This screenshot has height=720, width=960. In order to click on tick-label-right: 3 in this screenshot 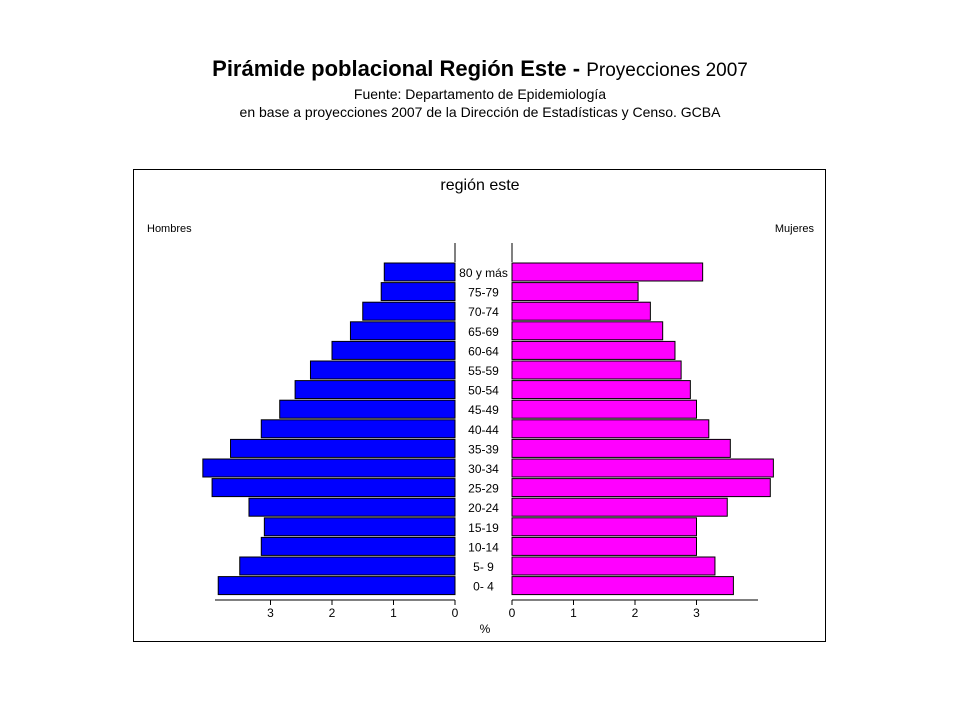, I will do `click(696, 613)`.